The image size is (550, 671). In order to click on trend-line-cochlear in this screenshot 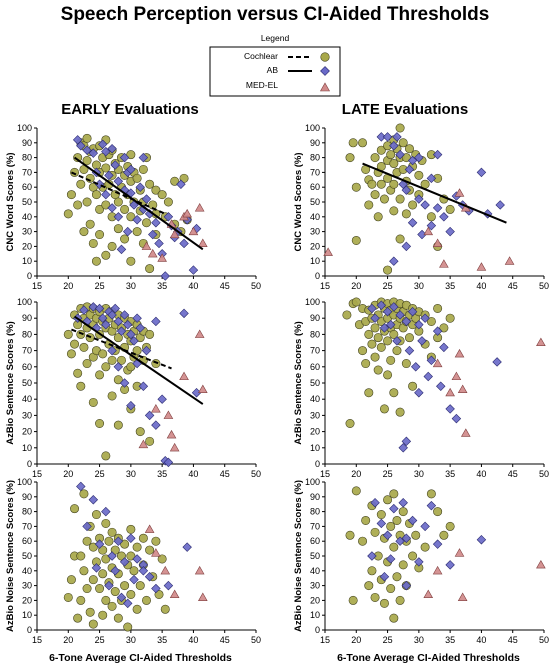, I will do `click(118, 193)`.